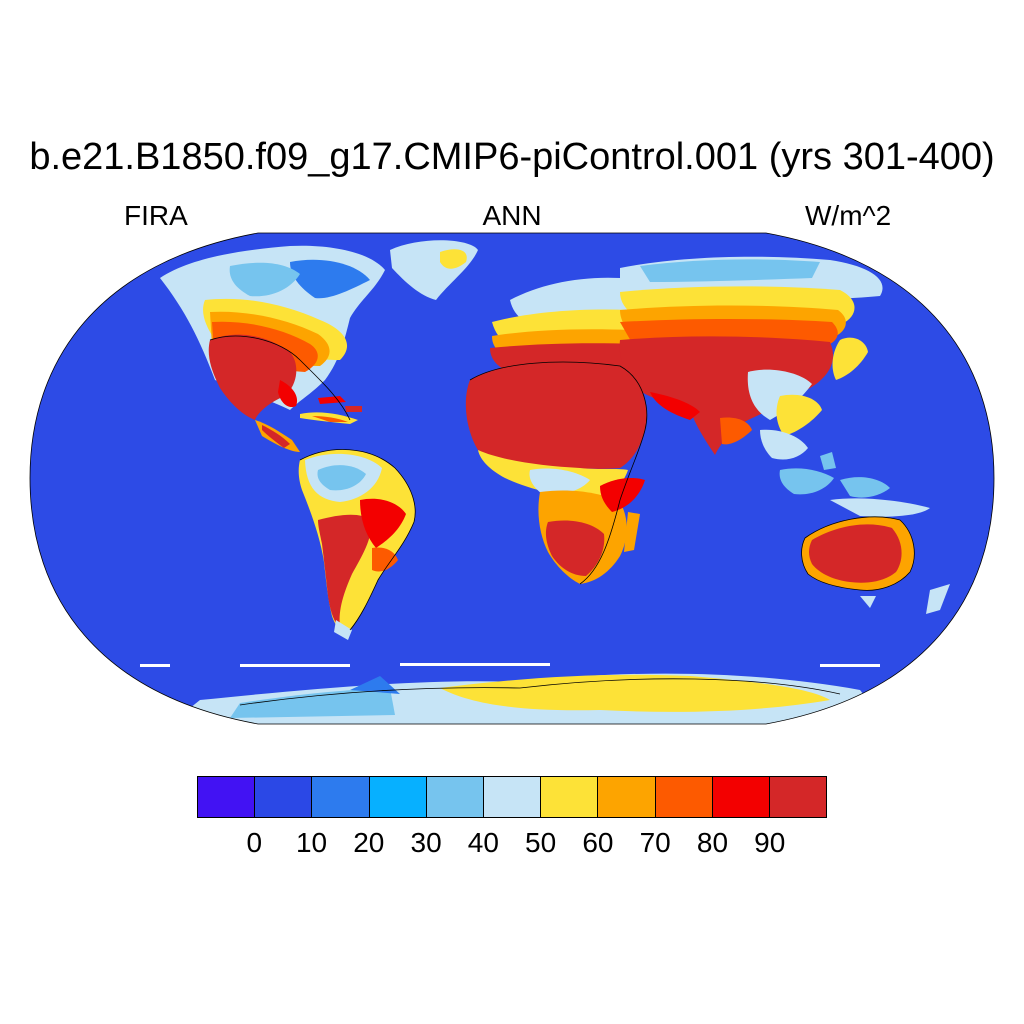 This screenshot has height=1024, width=1024. I want to click on asia, so click(751, 355).